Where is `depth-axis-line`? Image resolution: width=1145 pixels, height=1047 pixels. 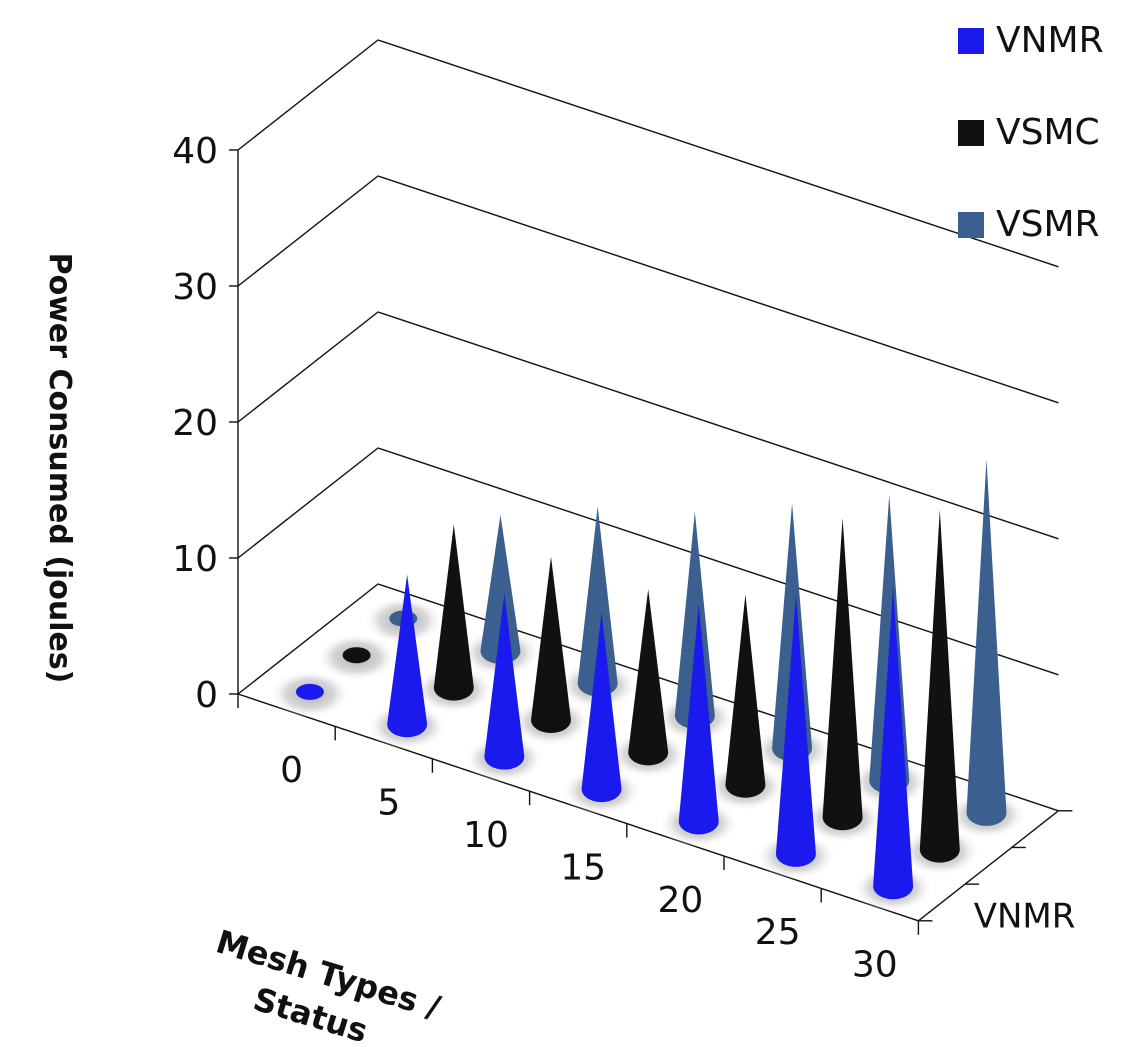
depth-axis-line is located at coordinates (988, 866).